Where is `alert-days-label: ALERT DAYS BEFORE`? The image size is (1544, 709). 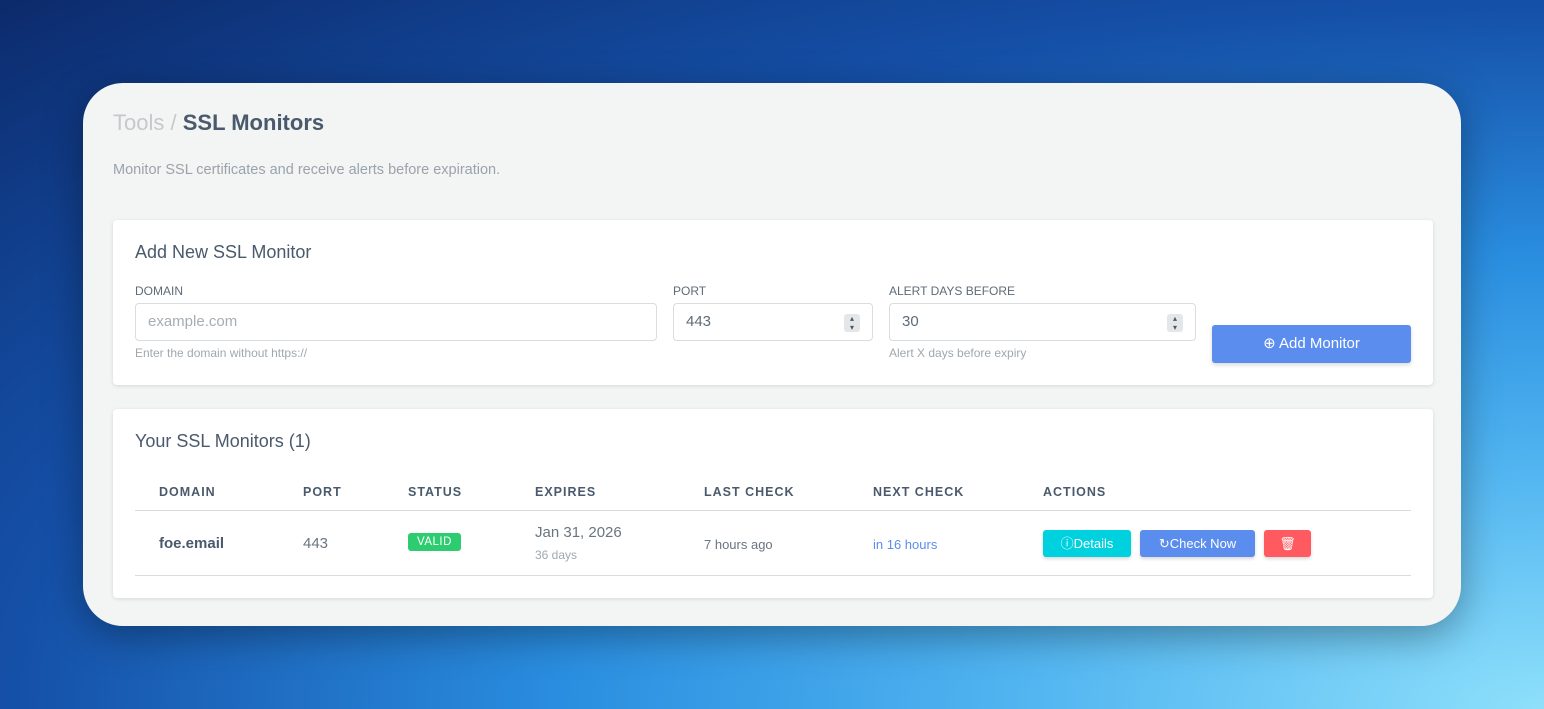 alert-days-label: ALERT DAYS BEFORE is located at coordinates (952, 291).